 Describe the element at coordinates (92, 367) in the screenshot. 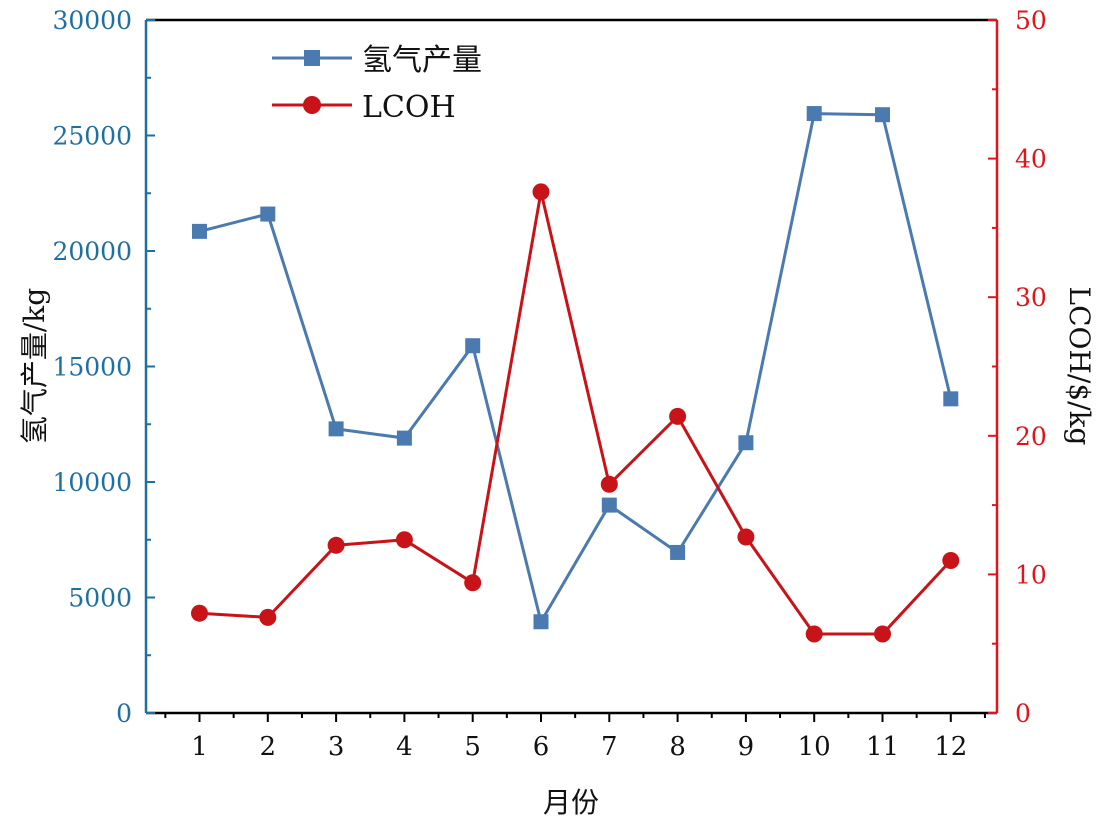

I see `left-tick-label: 15000` at that location.